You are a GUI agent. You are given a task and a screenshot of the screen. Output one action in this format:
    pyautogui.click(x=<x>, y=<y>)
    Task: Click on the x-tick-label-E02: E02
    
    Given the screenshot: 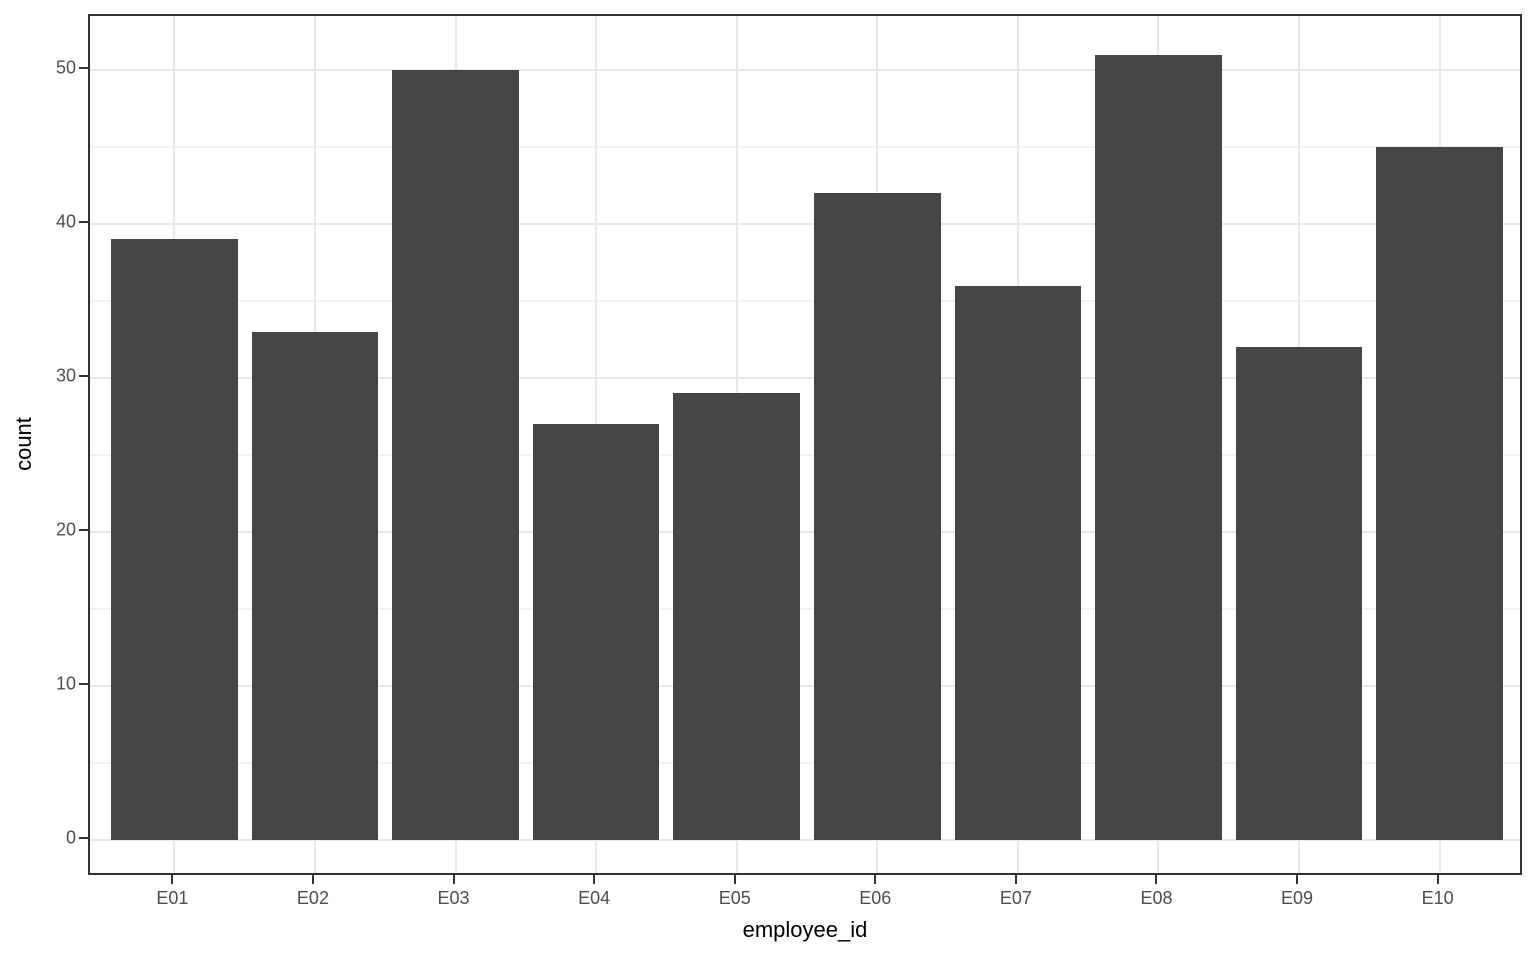 What is the action you would take?
    pyautogui.click(x=312, y=898)
    